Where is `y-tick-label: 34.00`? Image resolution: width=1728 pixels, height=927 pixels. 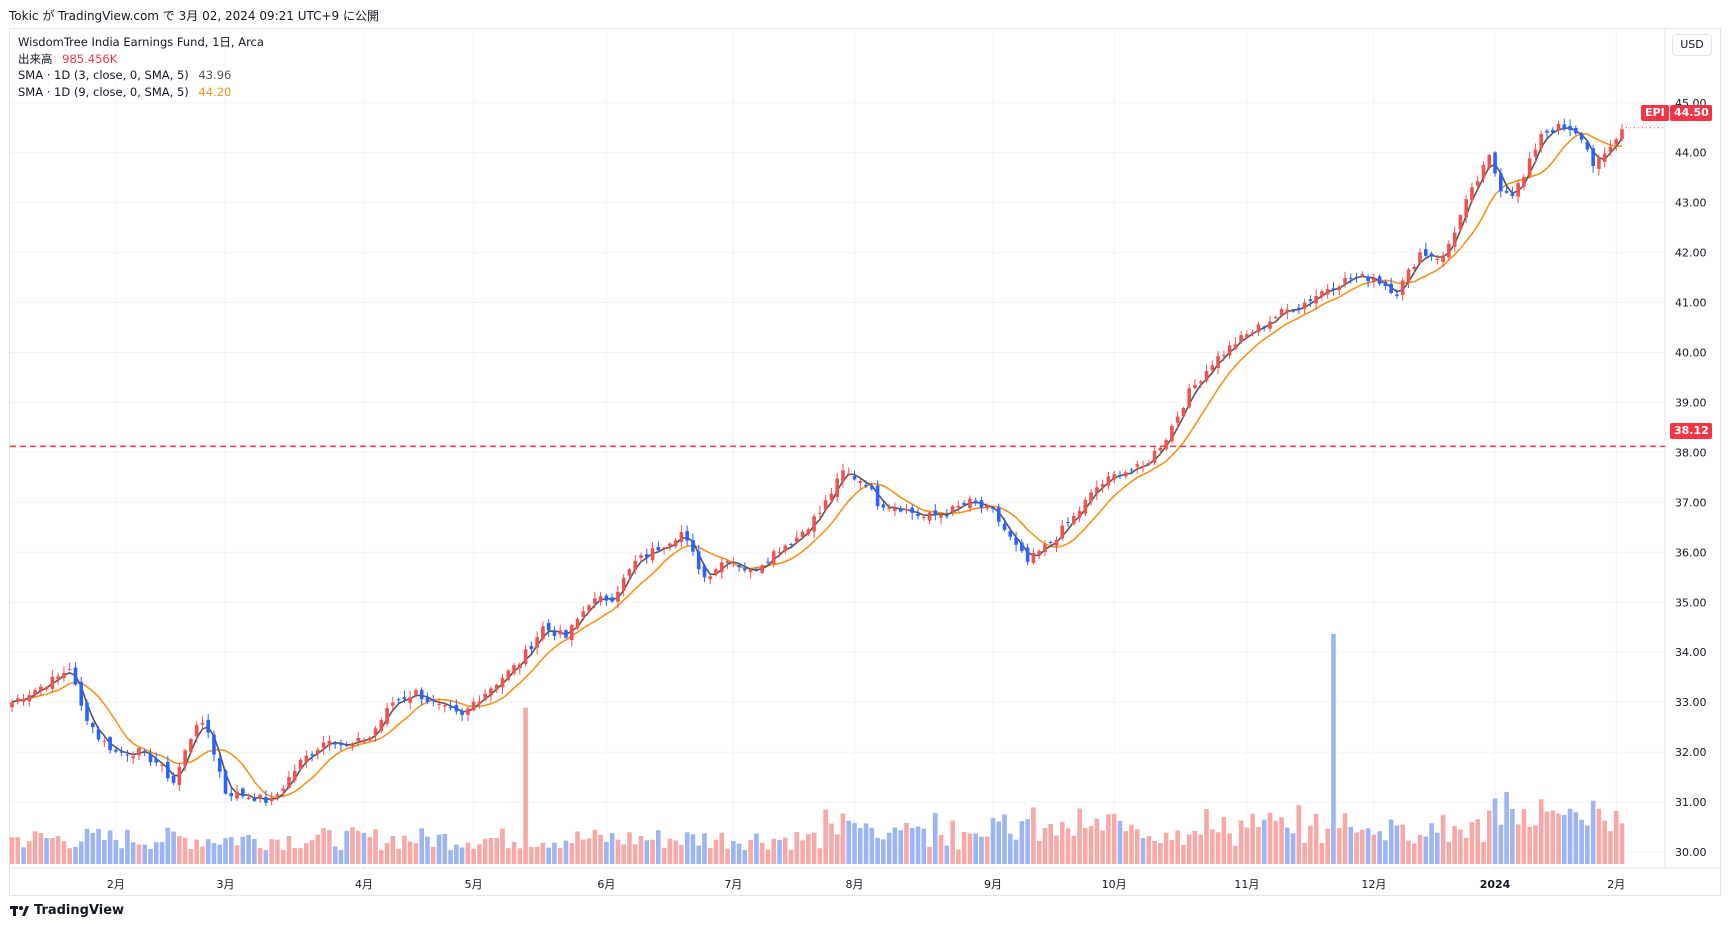
y-tick-label: 34.00 is located at coordinates (1691, 652).